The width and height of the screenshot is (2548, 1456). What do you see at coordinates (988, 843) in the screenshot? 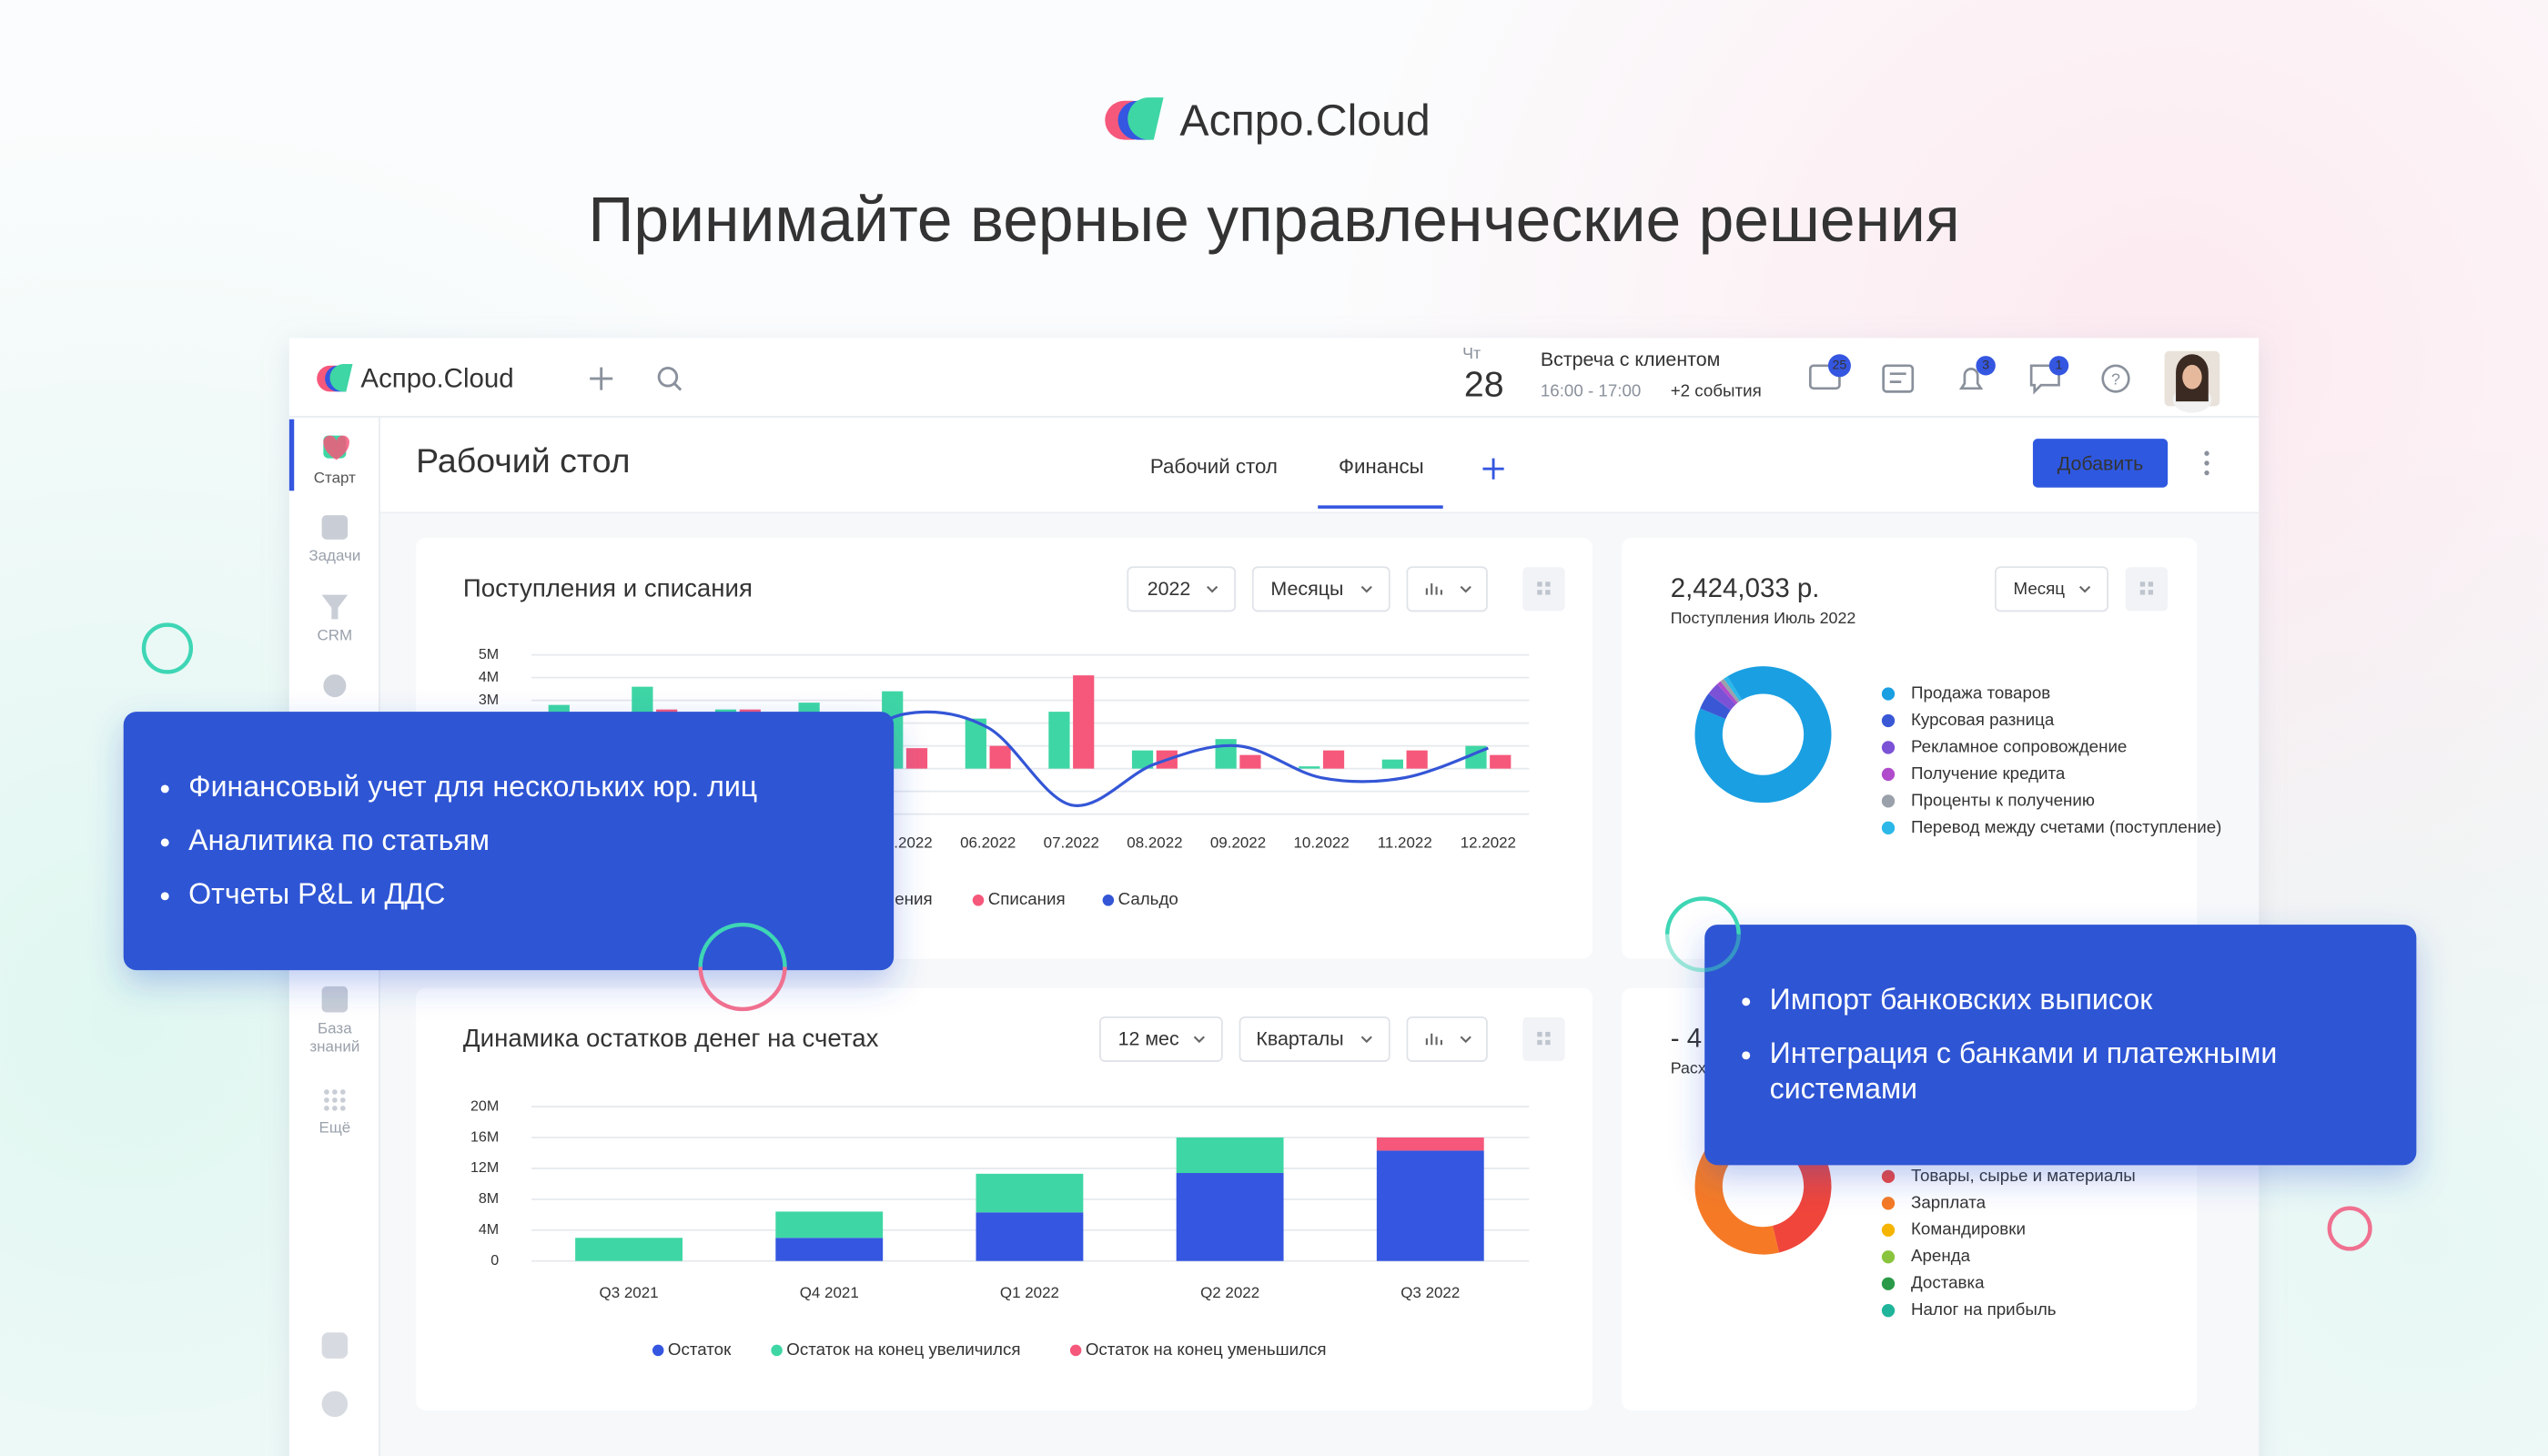
I see `x-tick-label: 06.2022` at bounding box center [988, 843].